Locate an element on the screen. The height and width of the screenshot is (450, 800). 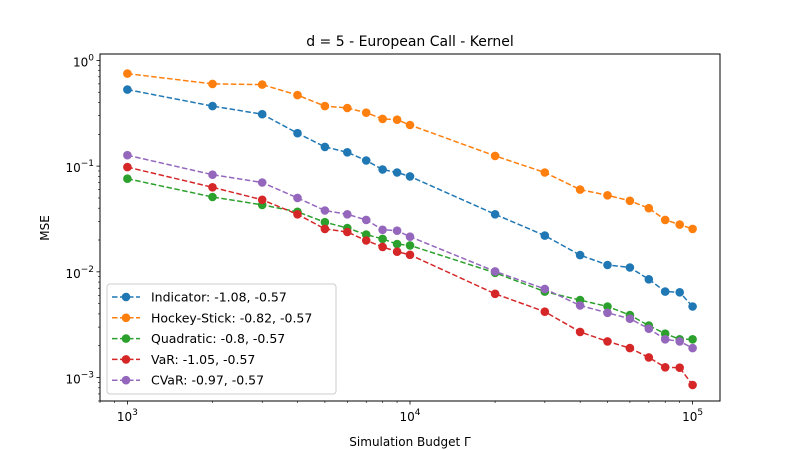
y-axis-label: MSE is located at coordinates (45, 228).